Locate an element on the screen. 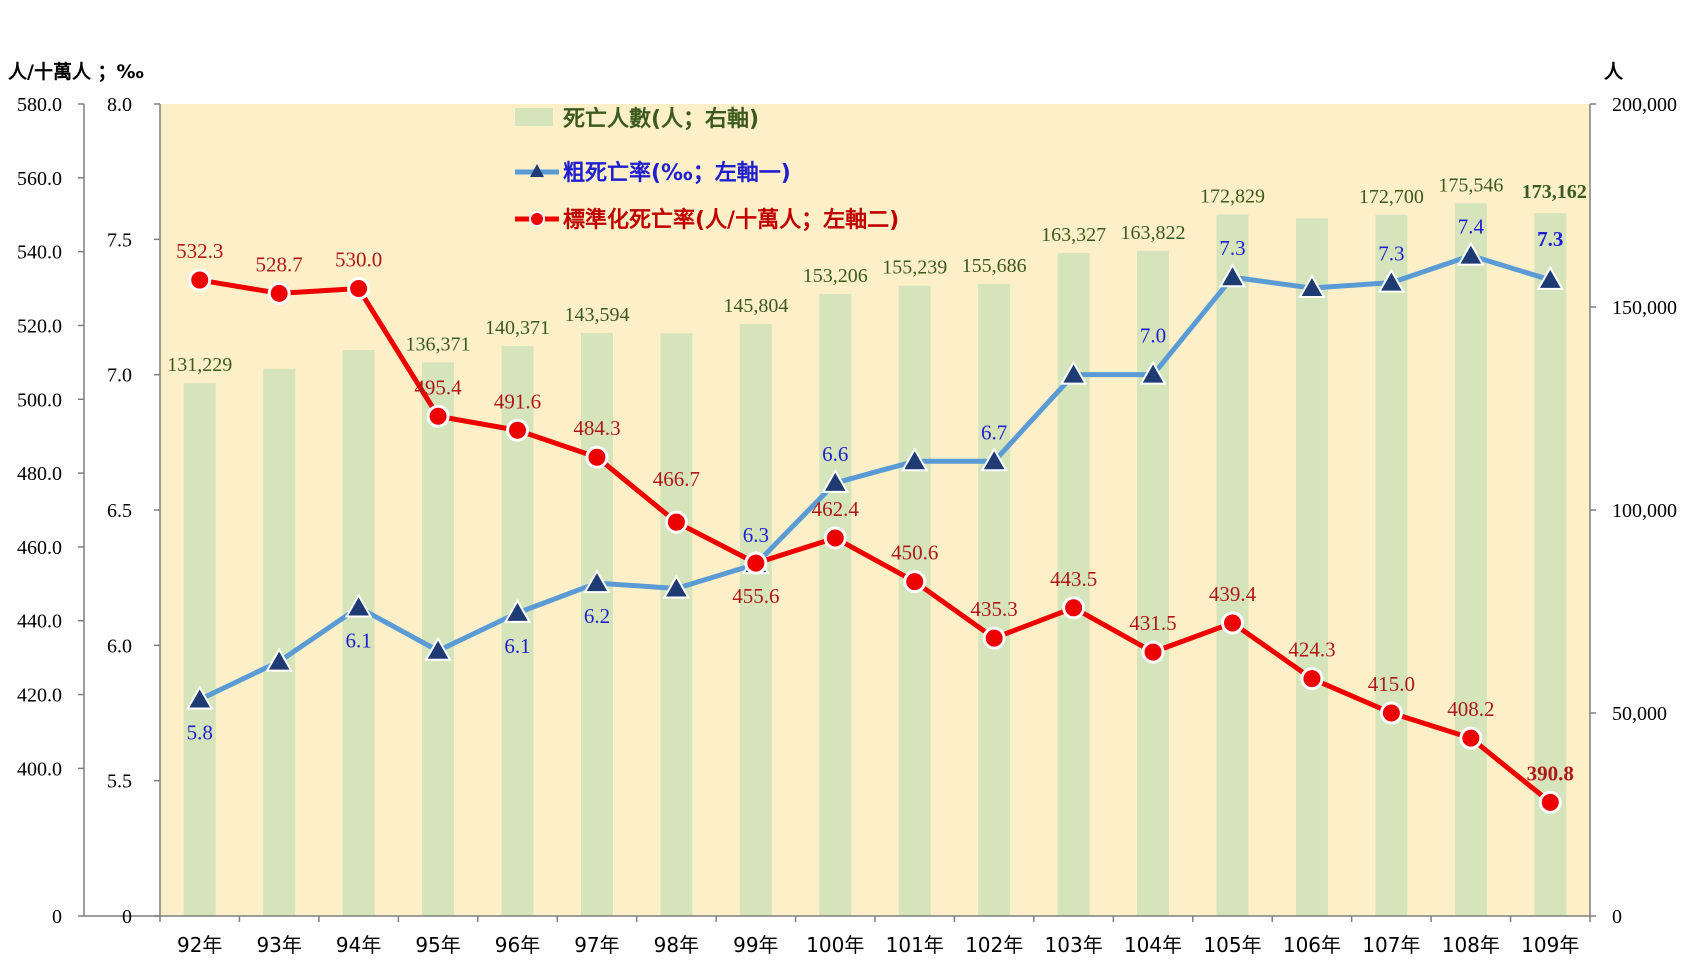 The width and height of the screenshot is (1708, 965). left2-tick-label: 440.0 is located at coordinates (39, 622).